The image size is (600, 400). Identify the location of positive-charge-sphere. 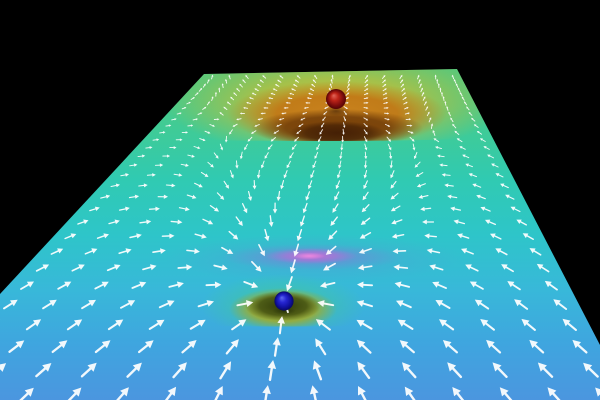
(336, 99).